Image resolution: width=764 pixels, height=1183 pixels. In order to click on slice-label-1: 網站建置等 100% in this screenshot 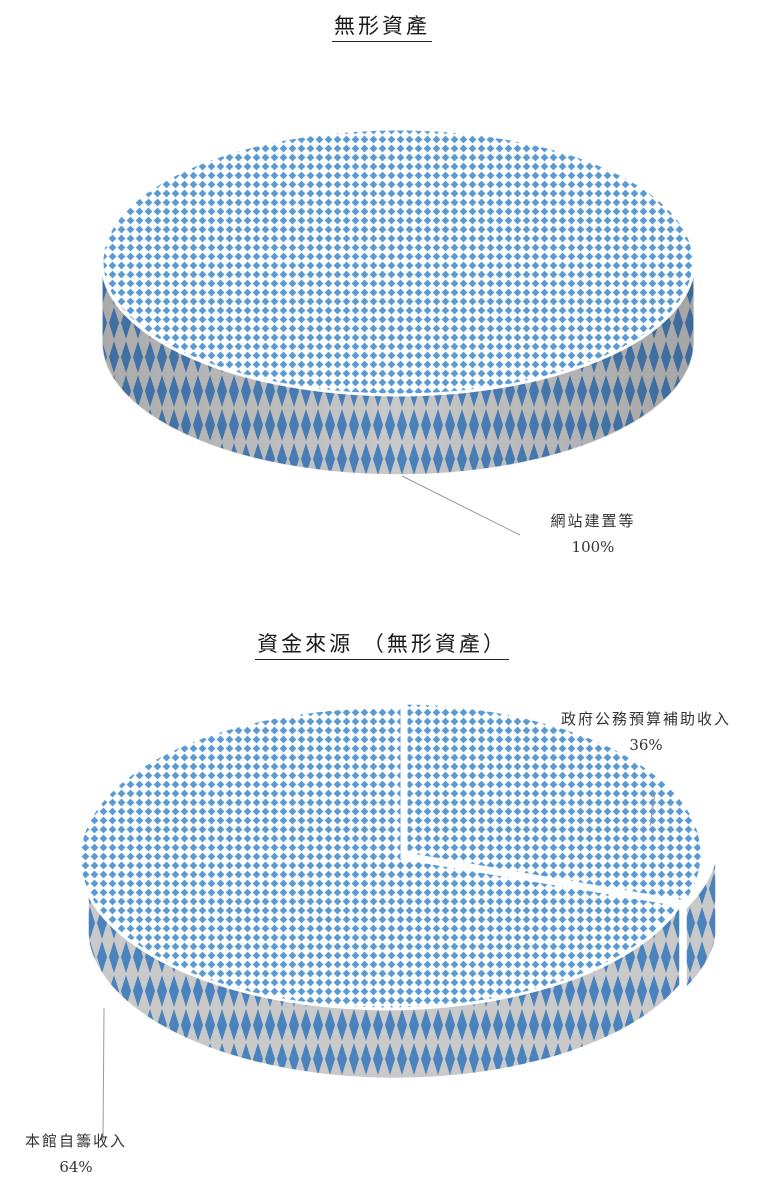, I will do `click(593, 534)`.